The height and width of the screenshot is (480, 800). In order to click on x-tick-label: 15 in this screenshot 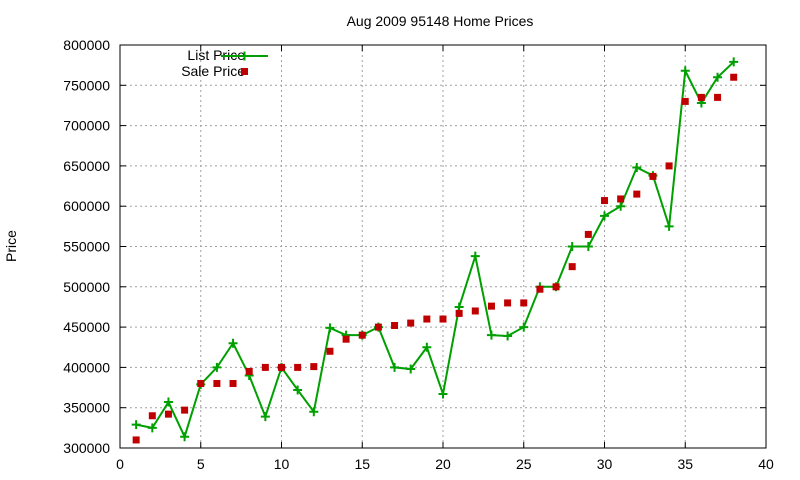, I will do `click(362, 464)`.